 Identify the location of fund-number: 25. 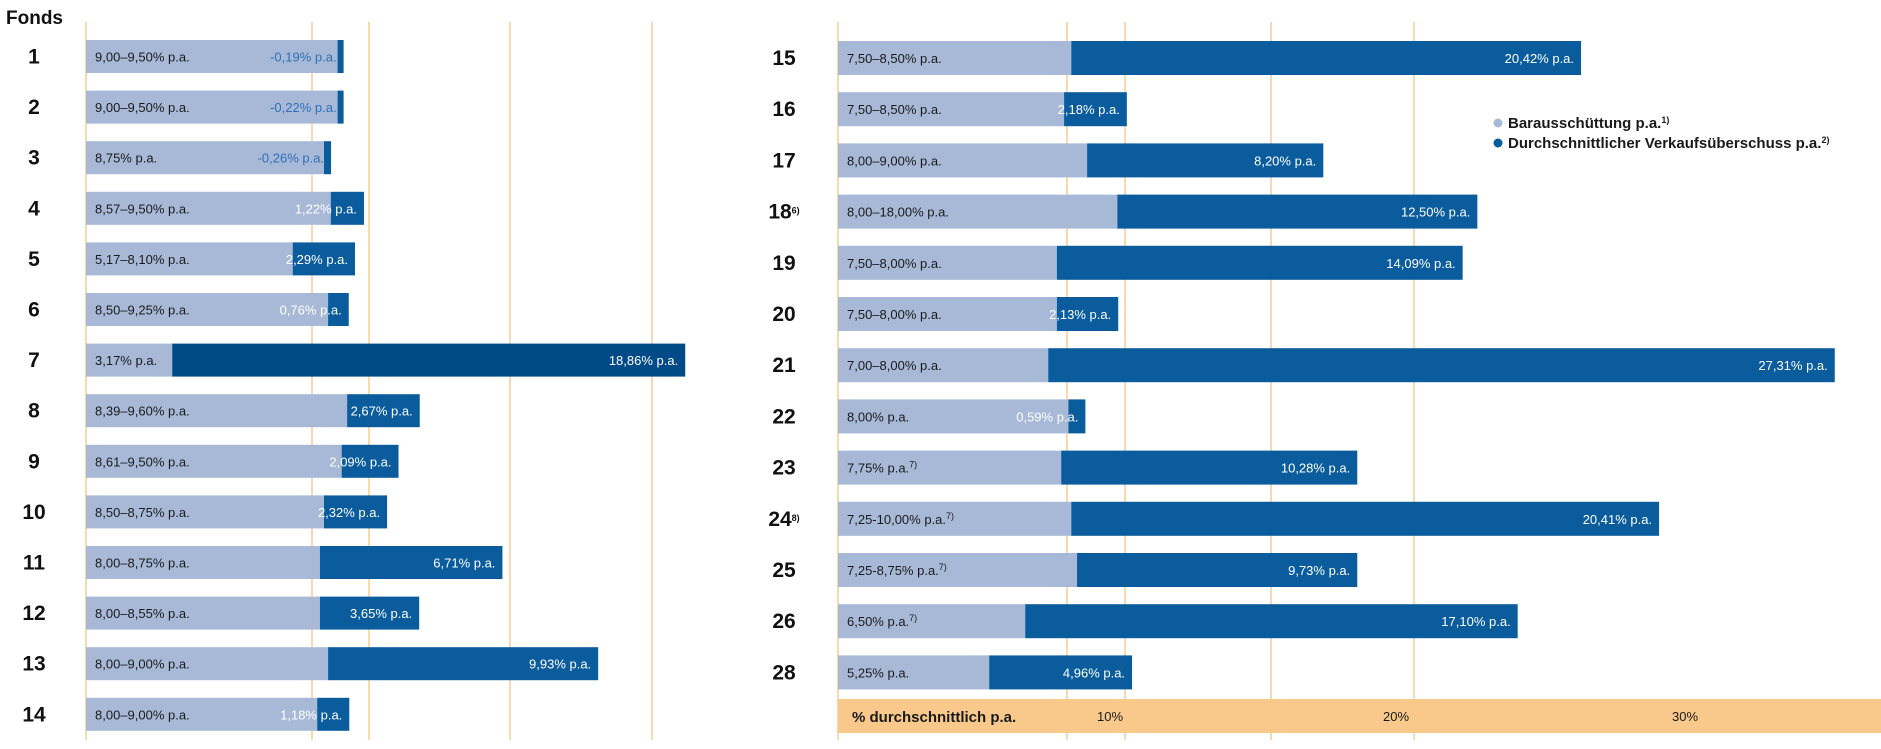
(784, 570).